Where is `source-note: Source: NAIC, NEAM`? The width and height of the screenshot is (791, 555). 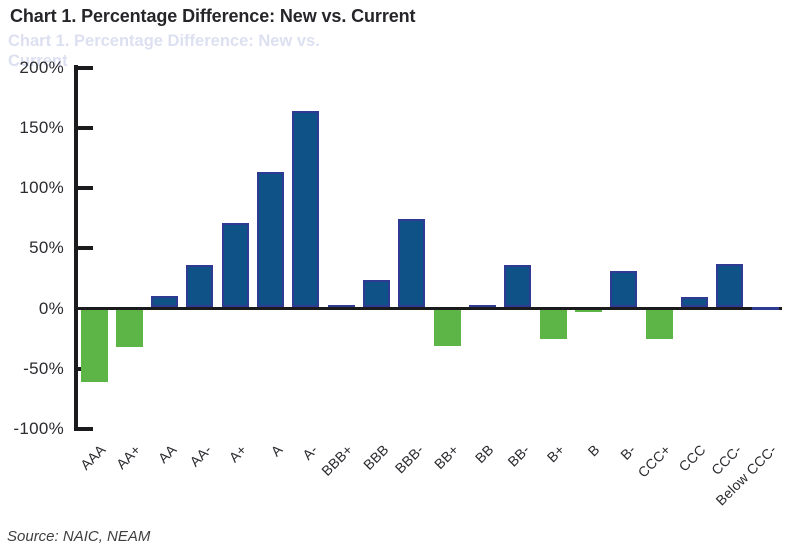 source-note: Source: NAIC, NEAM is located at coordinates (79, 536).